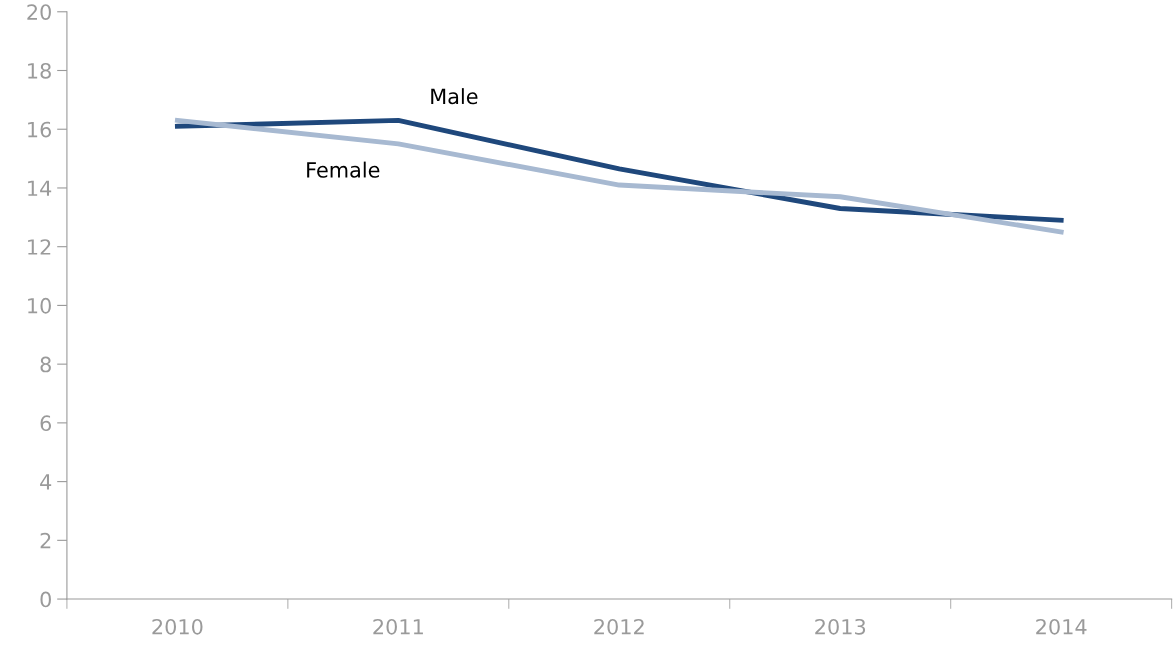 This screenshot has width=1174, height=654. I want to click on y-tick-label: 8, so click(45, 364).